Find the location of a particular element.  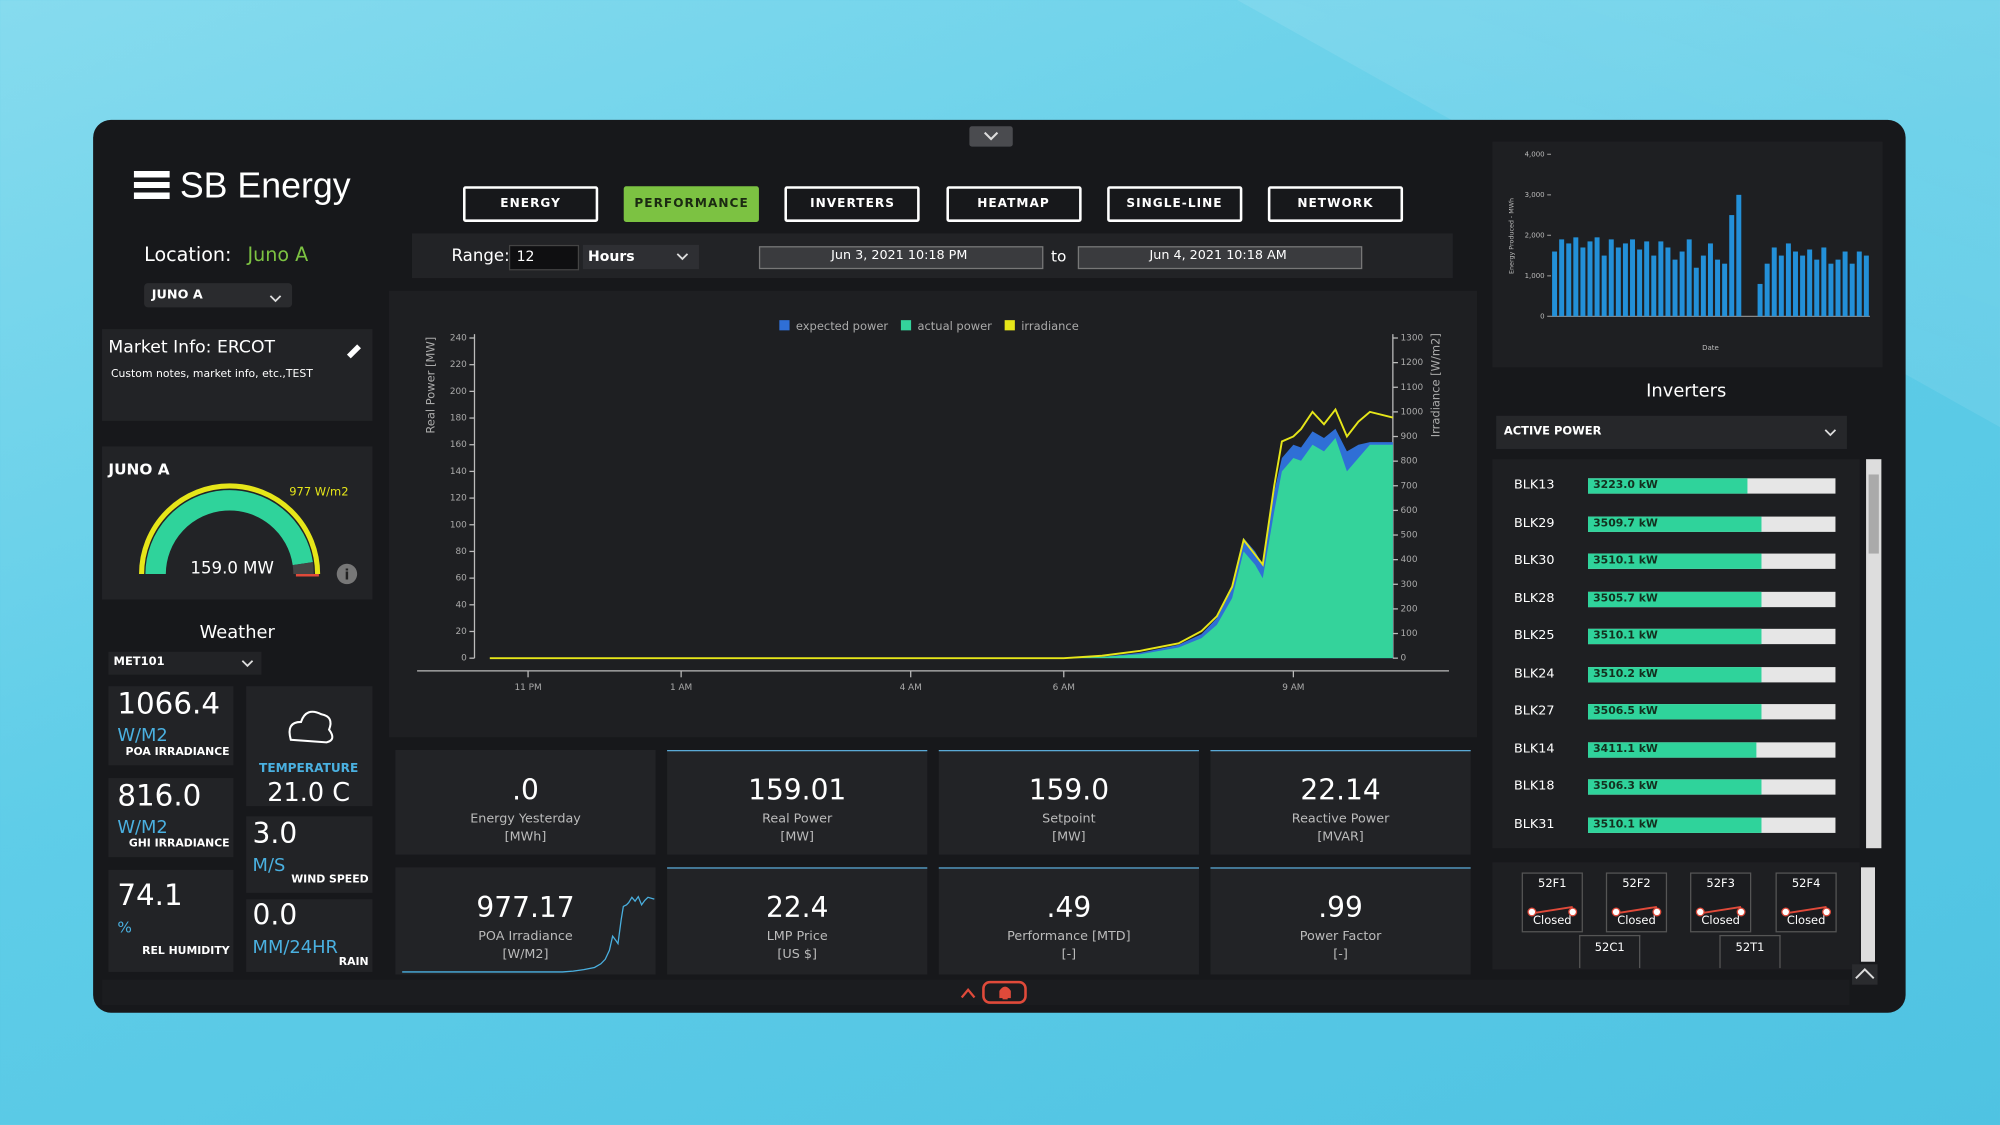

weather-label: REL HUMIDITY is located at coordinates (186, 951).